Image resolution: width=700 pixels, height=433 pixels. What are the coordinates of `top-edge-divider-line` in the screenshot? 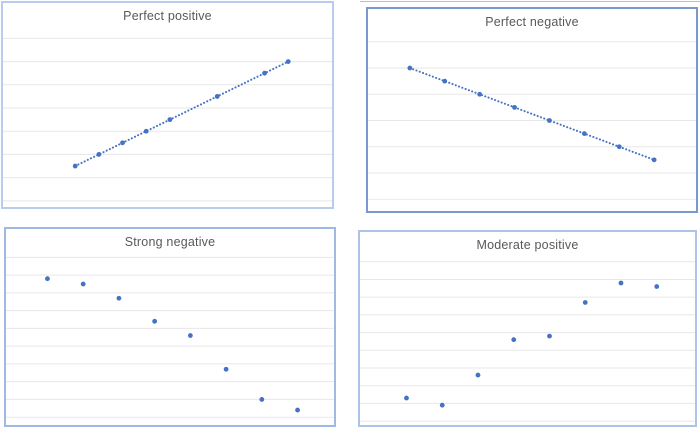 It's located at (530, 1).